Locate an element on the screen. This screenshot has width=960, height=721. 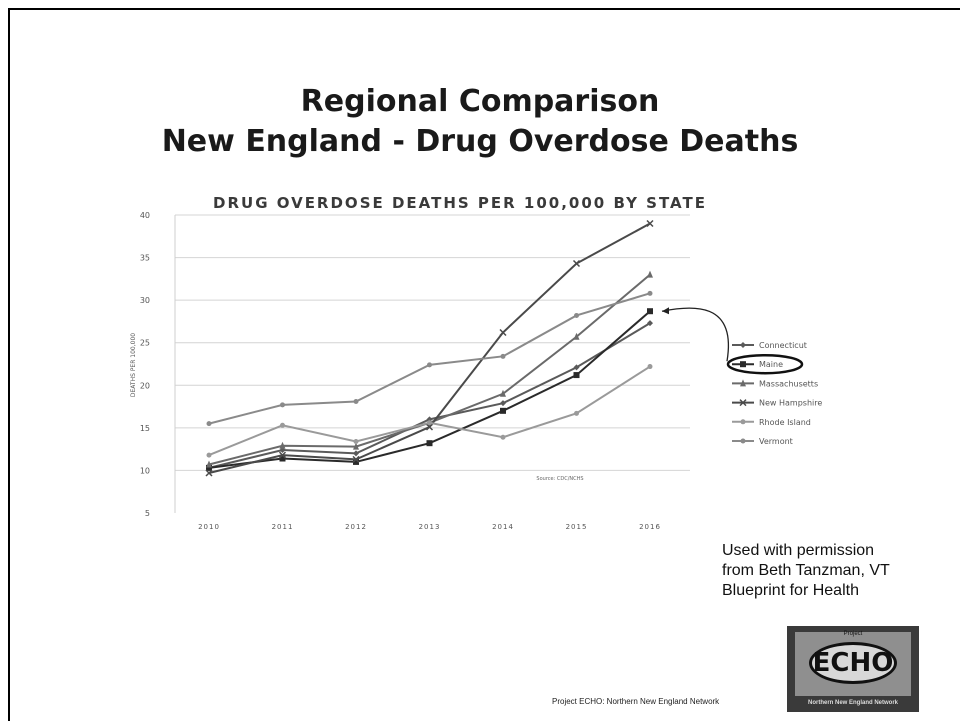
highlight-arrow is located at coordinates (695, 334).